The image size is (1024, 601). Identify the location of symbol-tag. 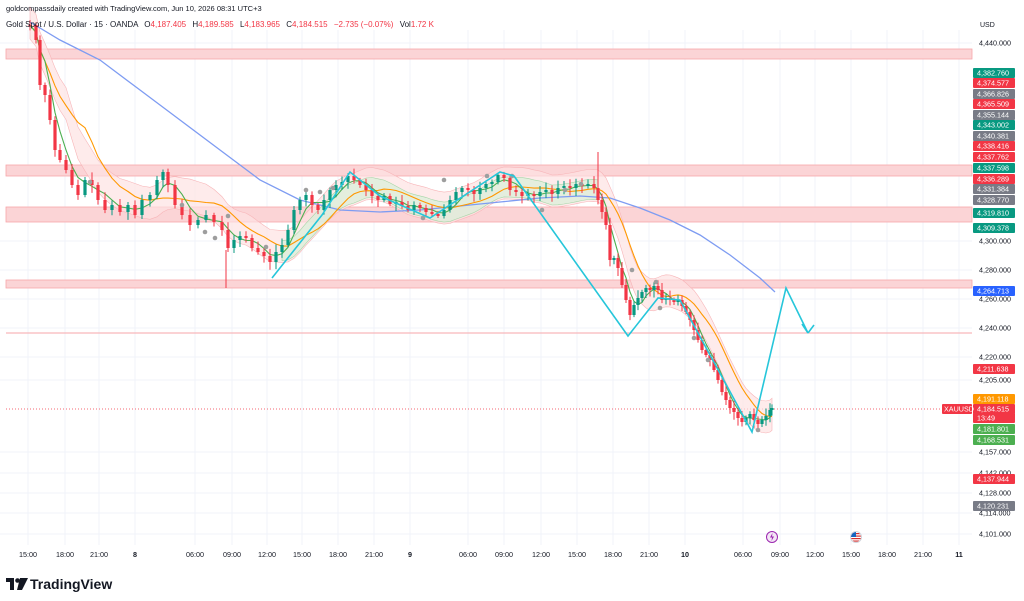
(957, 409).